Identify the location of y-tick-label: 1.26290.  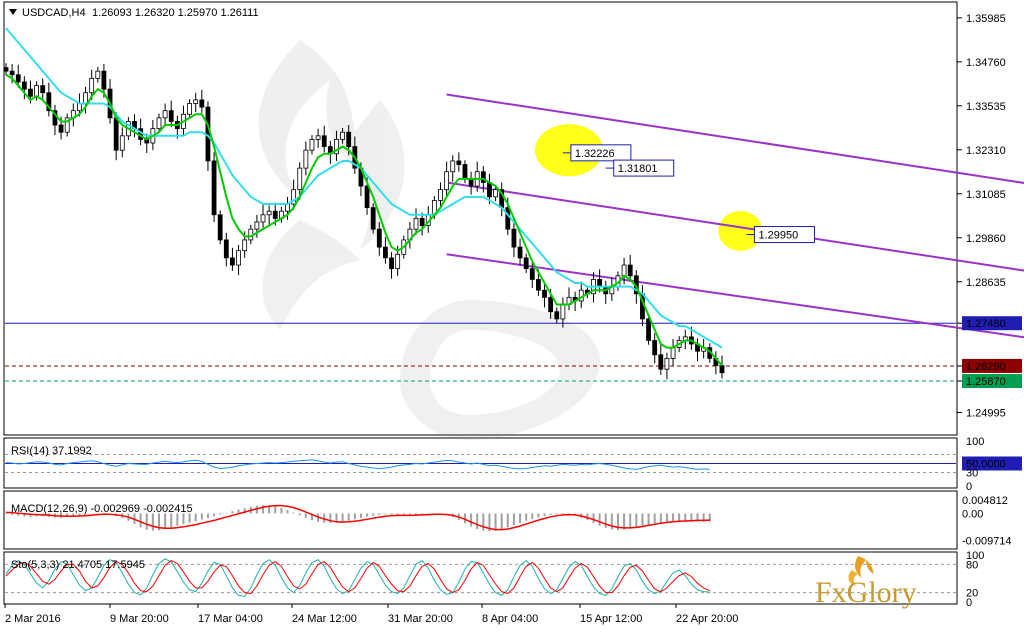
(986, 367).